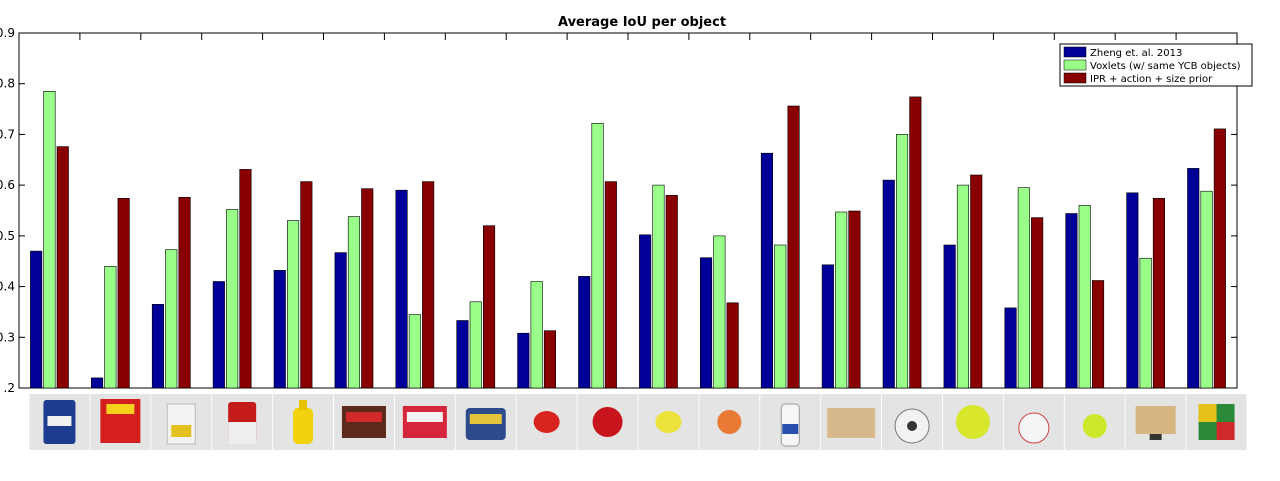 Image resolution: width=1280 pixels, height=481 pixels. I want to click on baseball-icon, so click(1033, 422).